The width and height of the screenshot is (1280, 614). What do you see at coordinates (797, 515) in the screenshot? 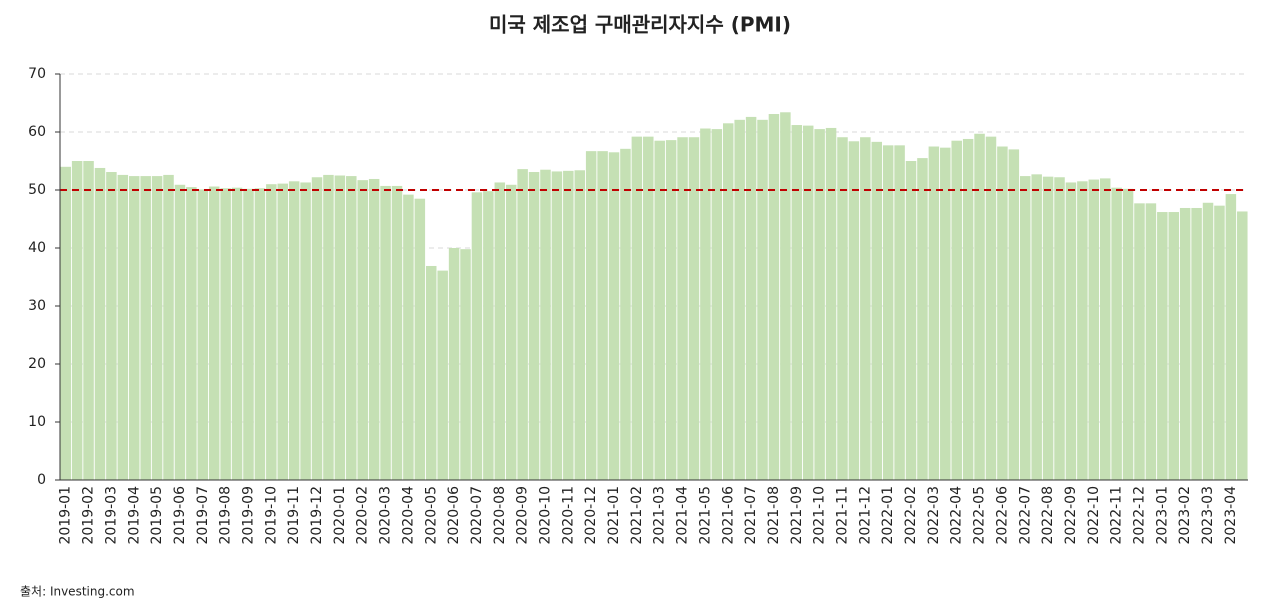
I see `x-tick-label: 2021-09` at bounding box center [797, 515].